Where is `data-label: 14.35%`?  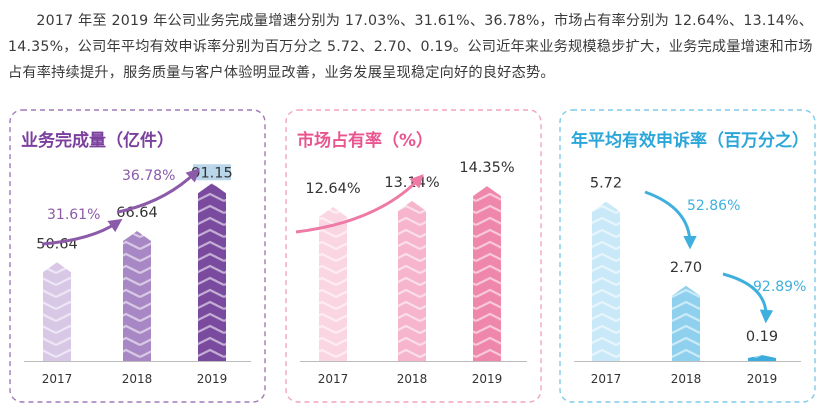 data-label: 14.35% is located at coordinates (486, 168).